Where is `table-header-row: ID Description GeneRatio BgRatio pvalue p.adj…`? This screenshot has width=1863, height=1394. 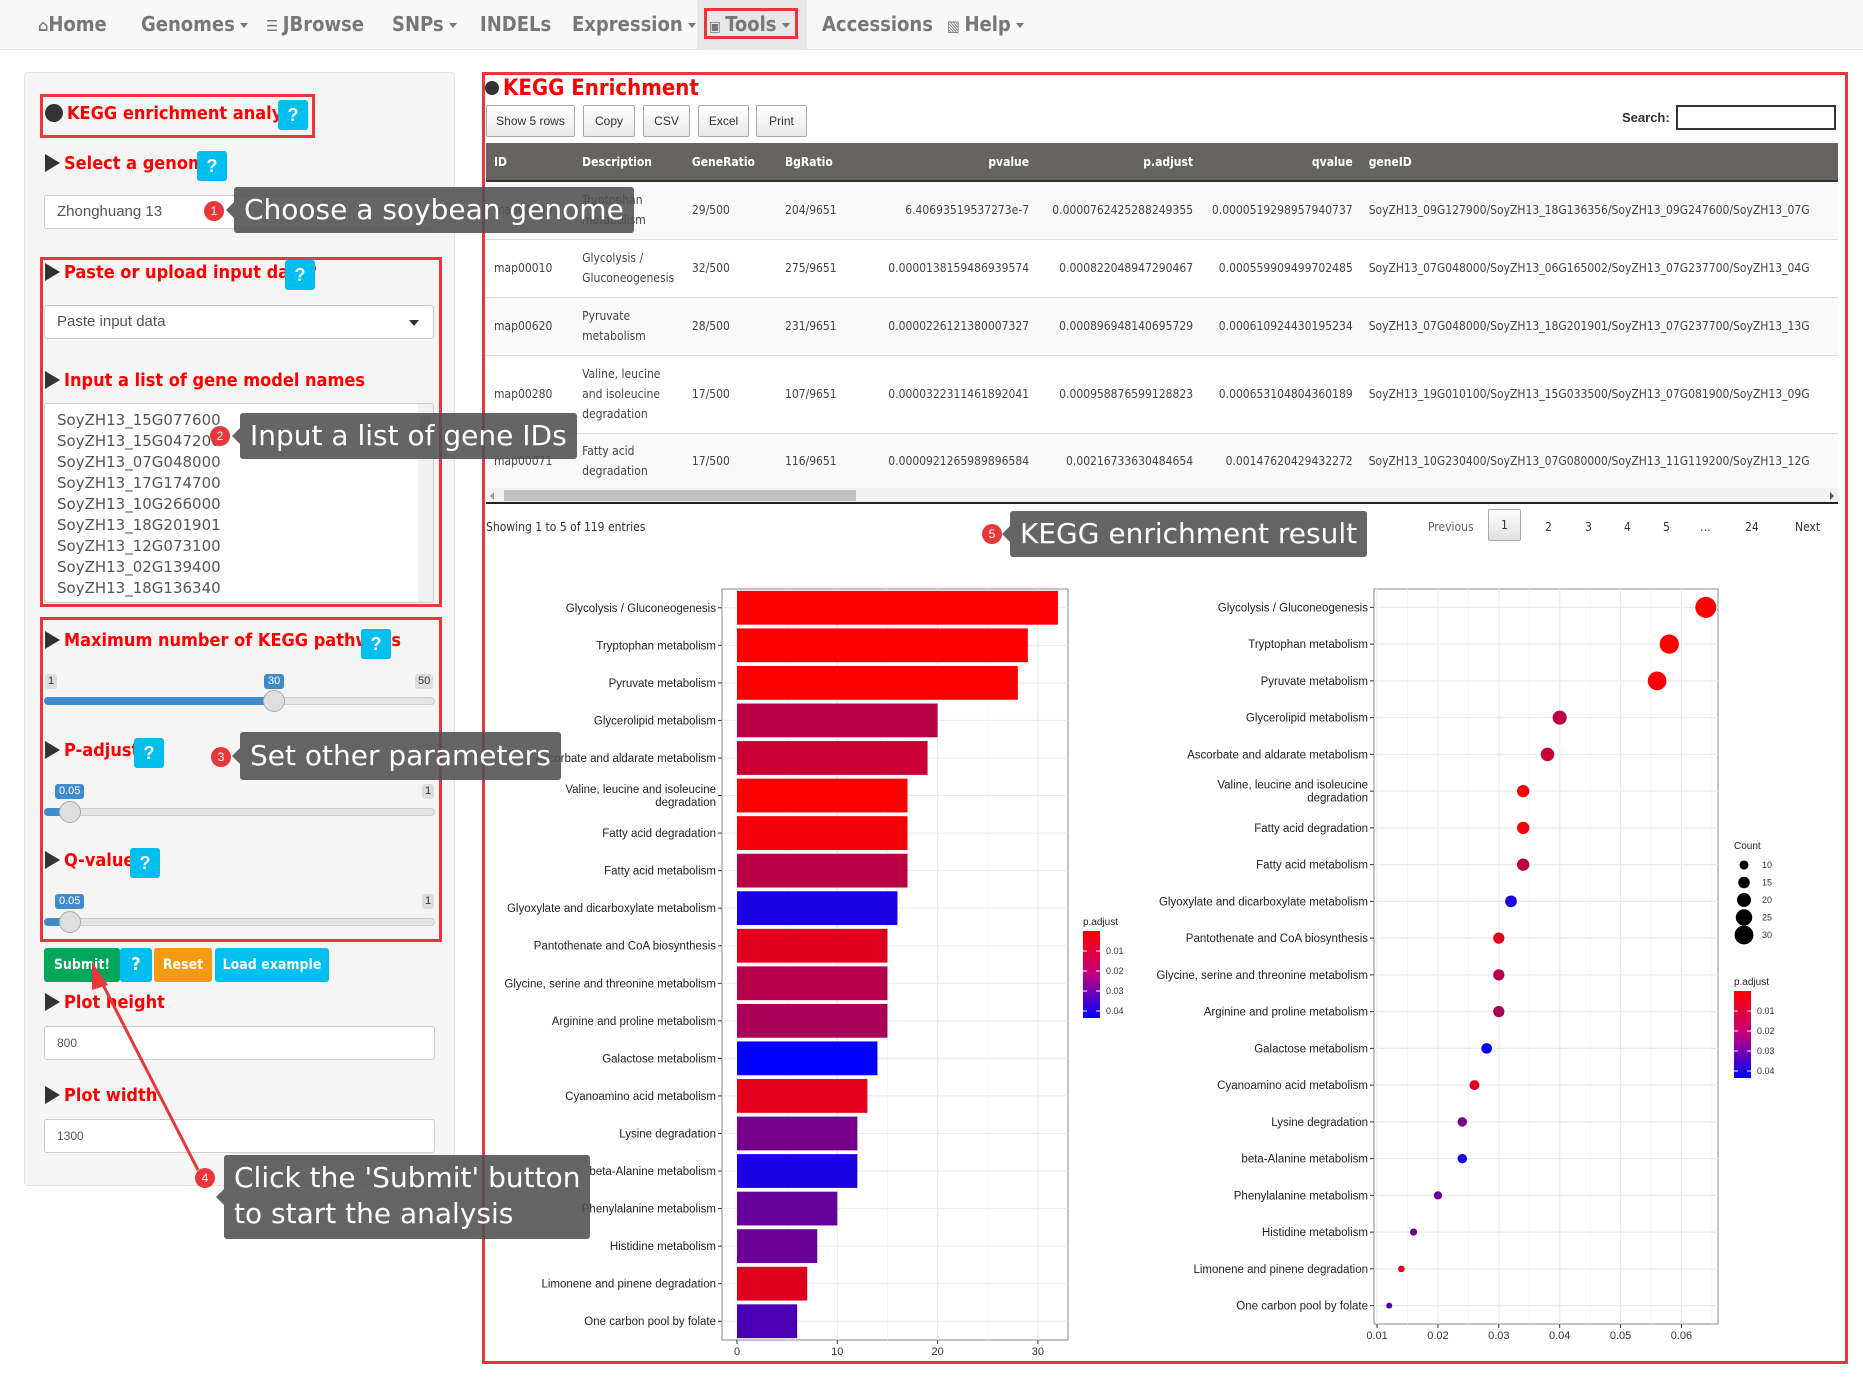
table-header-row: ID Description GeneRatio BgRatio pvalue p.adj… is located at coordinates (1162, 162).